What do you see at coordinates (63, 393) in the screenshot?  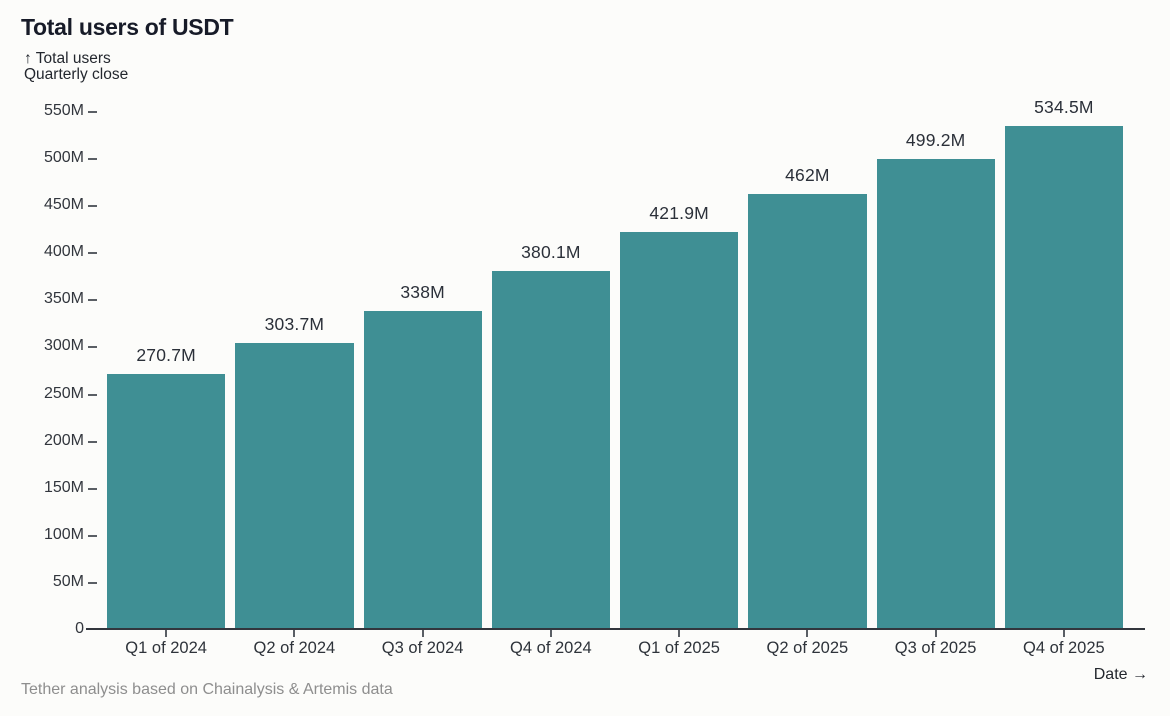 I see `y-tick-label: 250M` at bounding box center [63, 393].